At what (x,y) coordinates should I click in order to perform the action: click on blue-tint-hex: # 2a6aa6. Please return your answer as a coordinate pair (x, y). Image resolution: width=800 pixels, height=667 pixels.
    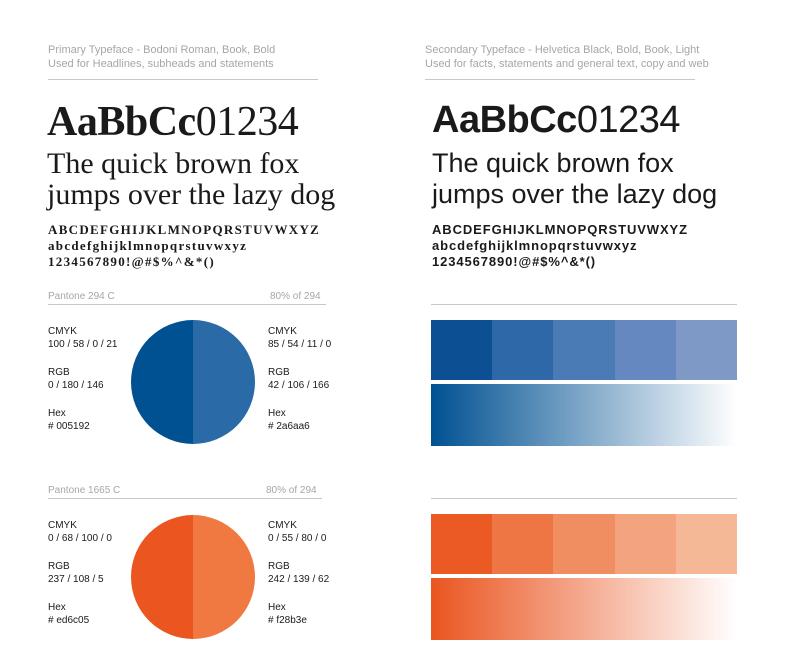
    Looking at the image, I should click on (289, 426).